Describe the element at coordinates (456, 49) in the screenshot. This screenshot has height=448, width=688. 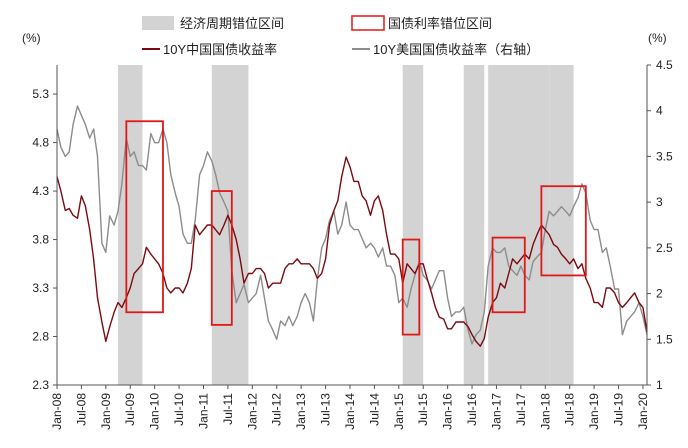
I see `legend-us-label: 10Y美国国债收益率（右轴）` at that location.